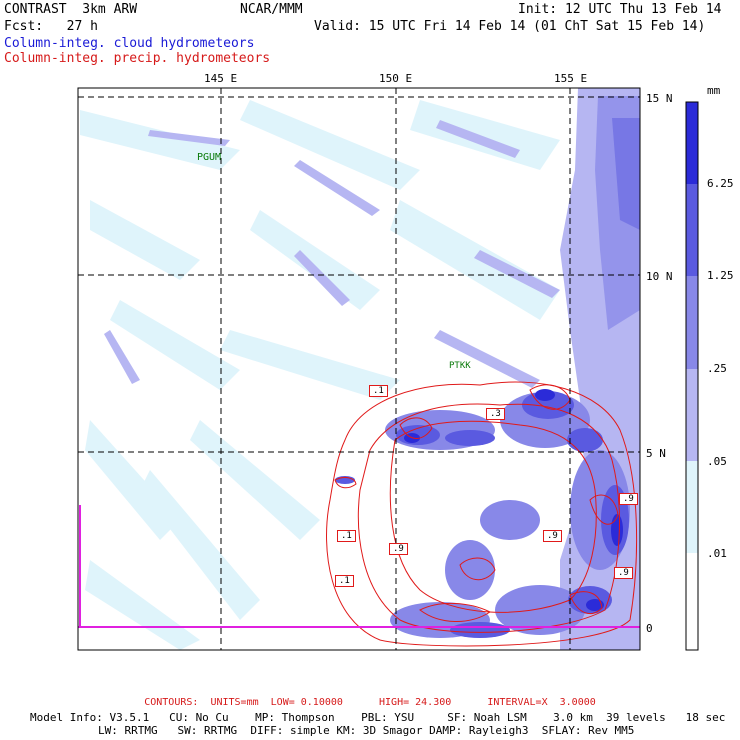 The height and width of the screenshot is (740, 740). What do you see at coordinates (460, 366) in the screenshot?
I see `station-ptkk: PTKK` at bounding box center [460, 366].